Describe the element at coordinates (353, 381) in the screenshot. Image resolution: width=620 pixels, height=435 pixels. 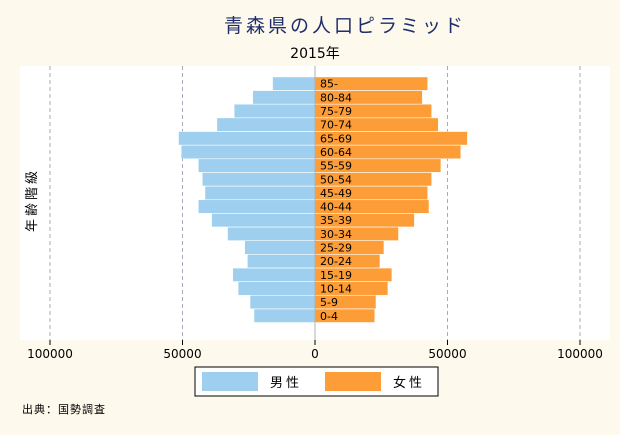
I see `legend-swatch-female` at that location.